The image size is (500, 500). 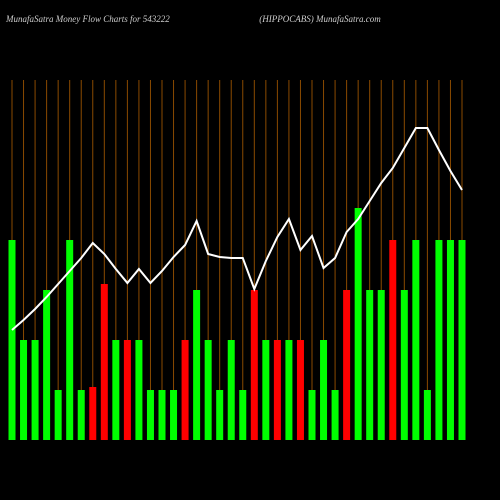 I want to click on chart-subtitle: (HIPPOCABS) MunafaSatra.com, so click(x=320, y=19).